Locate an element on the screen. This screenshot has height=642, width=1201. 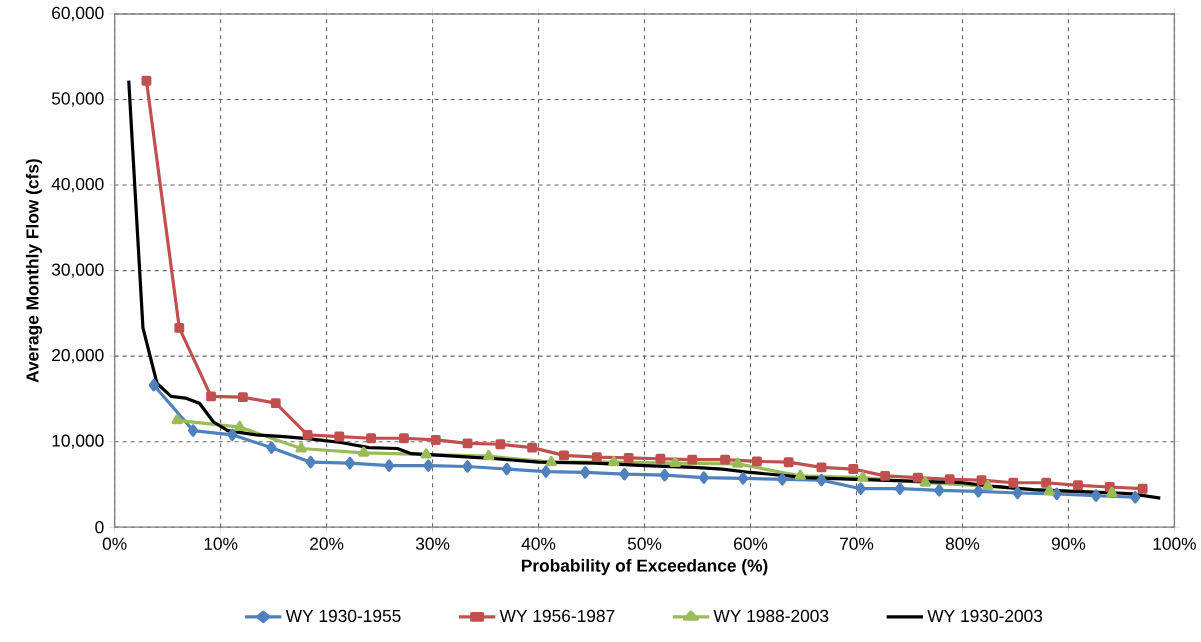
y-axis-title: Average Monthly Flow (cfs) is located at coordinates (34, 271).